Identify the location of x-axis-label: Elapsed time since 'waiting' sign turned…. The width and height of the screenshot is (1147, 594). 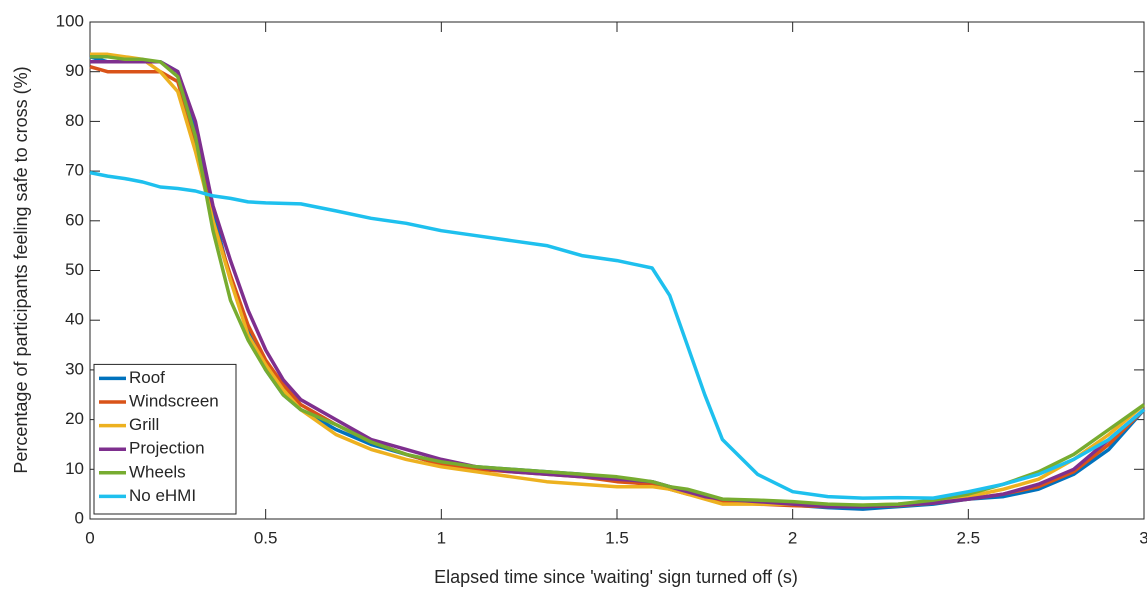
(616, 577).